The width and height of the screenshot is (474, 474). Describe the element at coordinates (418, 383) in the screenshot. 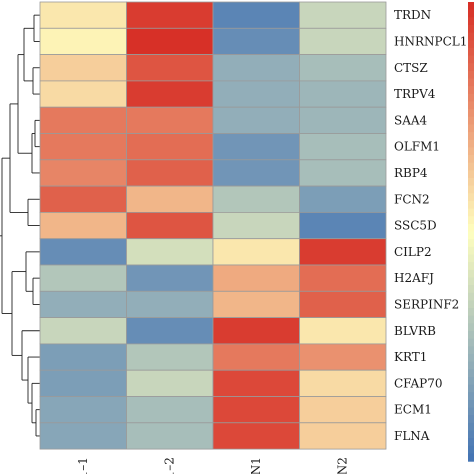

I see `row-label: CFAP70` at that location.